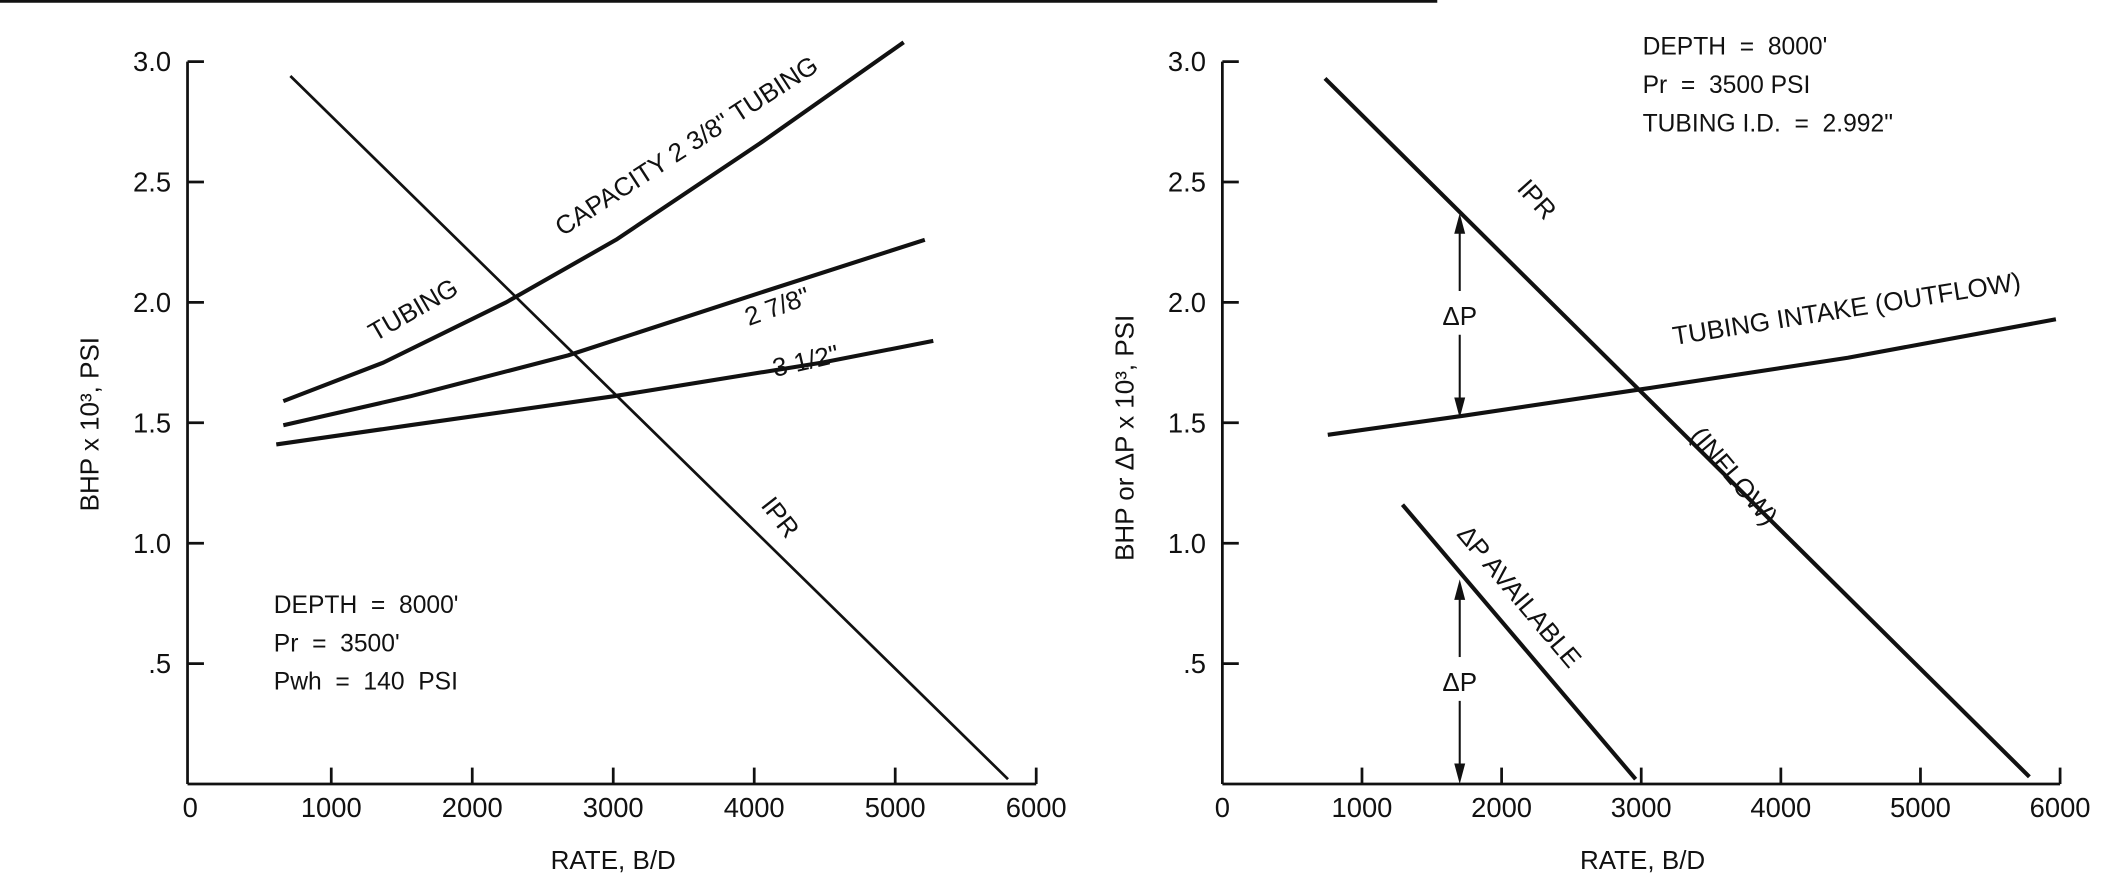 This screenshot has width=2108, height=888. I want to click on y-axis-label: BHP x 10³, PSI, so click(90, 424).